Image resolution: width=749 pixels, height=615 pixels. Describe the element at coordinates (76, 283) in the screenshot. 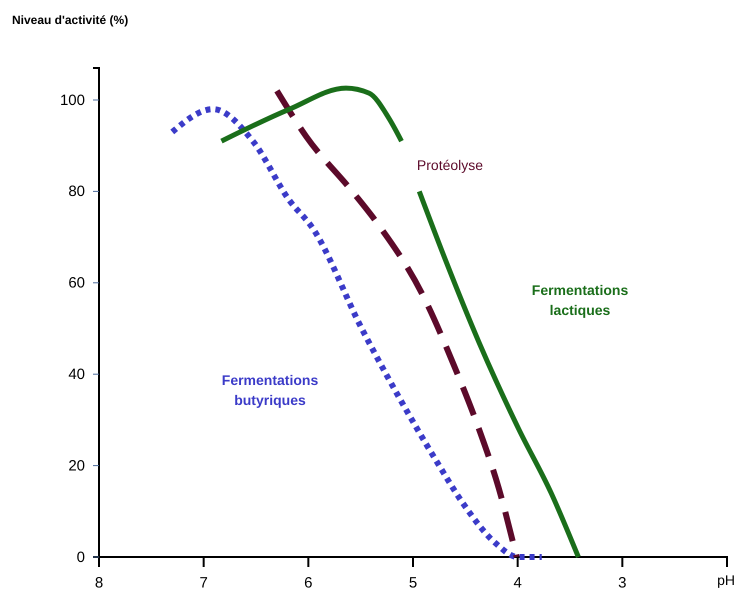

I see `y-tick-label: 60` at that location.